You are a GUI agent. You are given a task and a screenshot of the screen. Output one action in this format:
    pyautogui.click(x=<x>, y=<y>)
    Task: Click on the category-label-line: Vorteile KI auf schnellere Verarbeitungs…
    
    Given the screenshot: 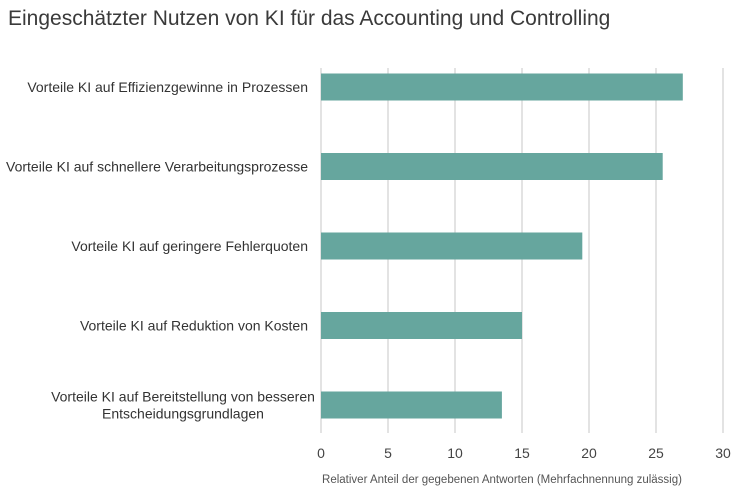 What is the action you would take?
    pyautogui.click(x=157, y=167)
    